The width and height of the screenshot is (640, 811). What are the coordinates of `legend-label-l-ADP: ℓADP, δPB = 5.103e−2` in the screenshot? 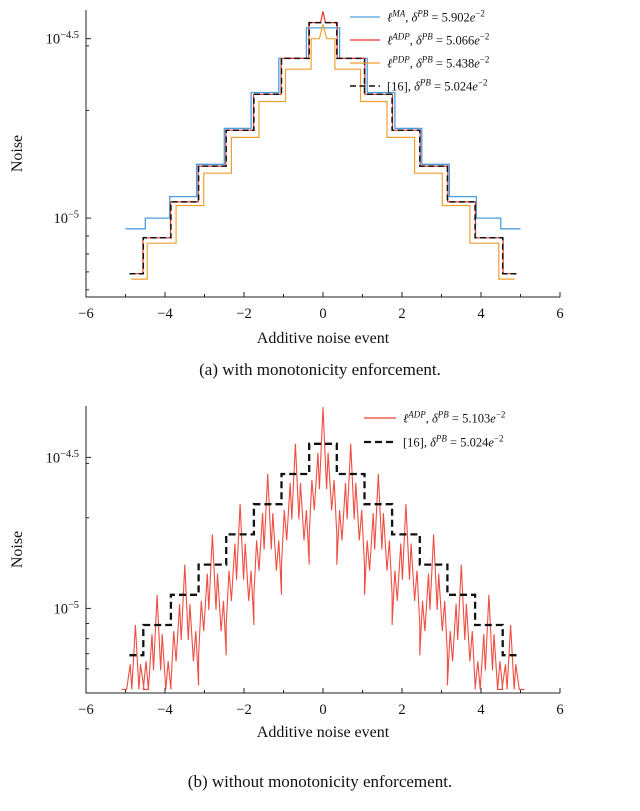 It's located at (454, 418).